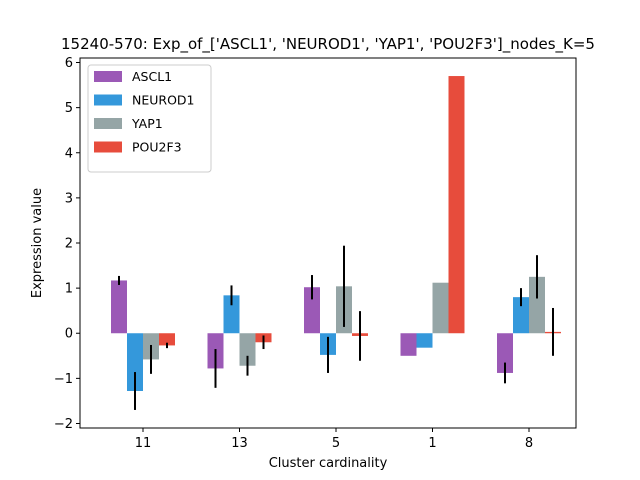 This screenshot has height=480, width=640. Describe the element at coordinates (143, 443) in the screenshot. I see `x-tick-label: 11` at that location.